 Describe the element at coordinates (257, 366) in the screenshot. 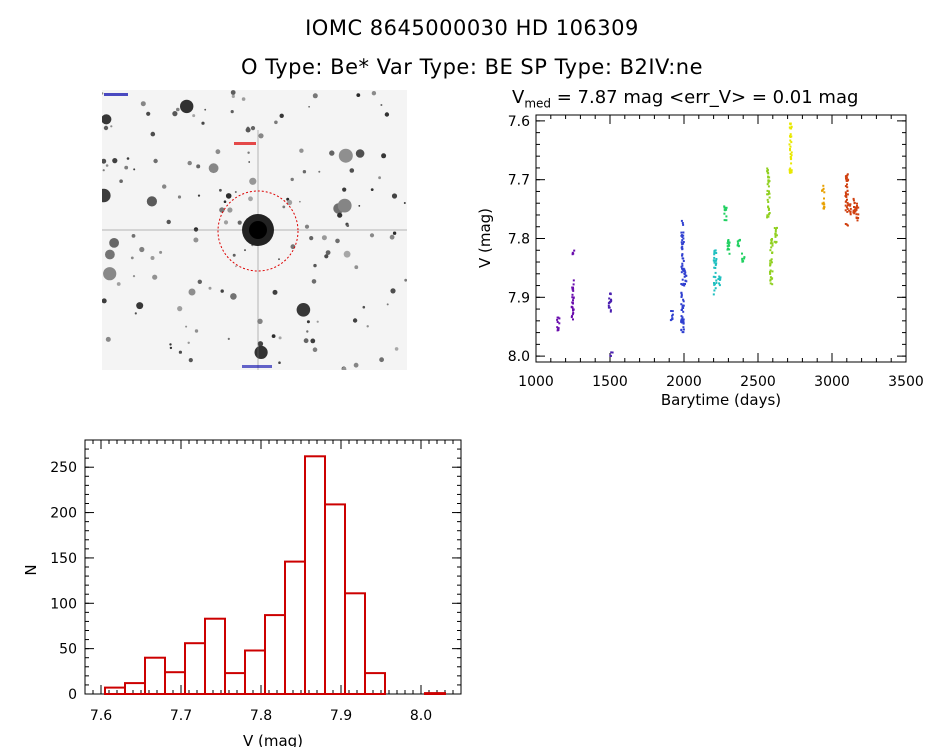

I see `finder-bottom-mark` at that location.